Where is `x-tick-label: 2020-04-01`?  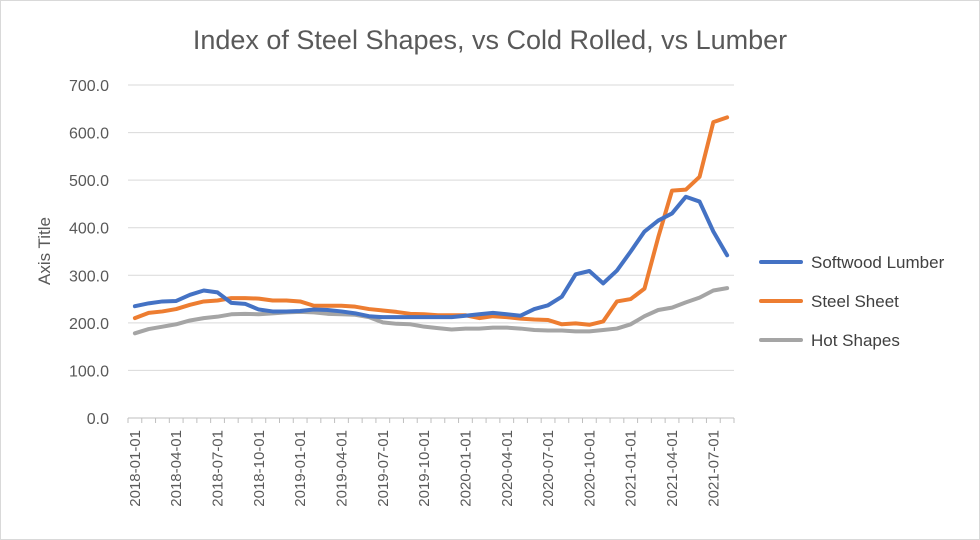 x-tick-label: 2020-04-01 is located at coordinates (507, 468).